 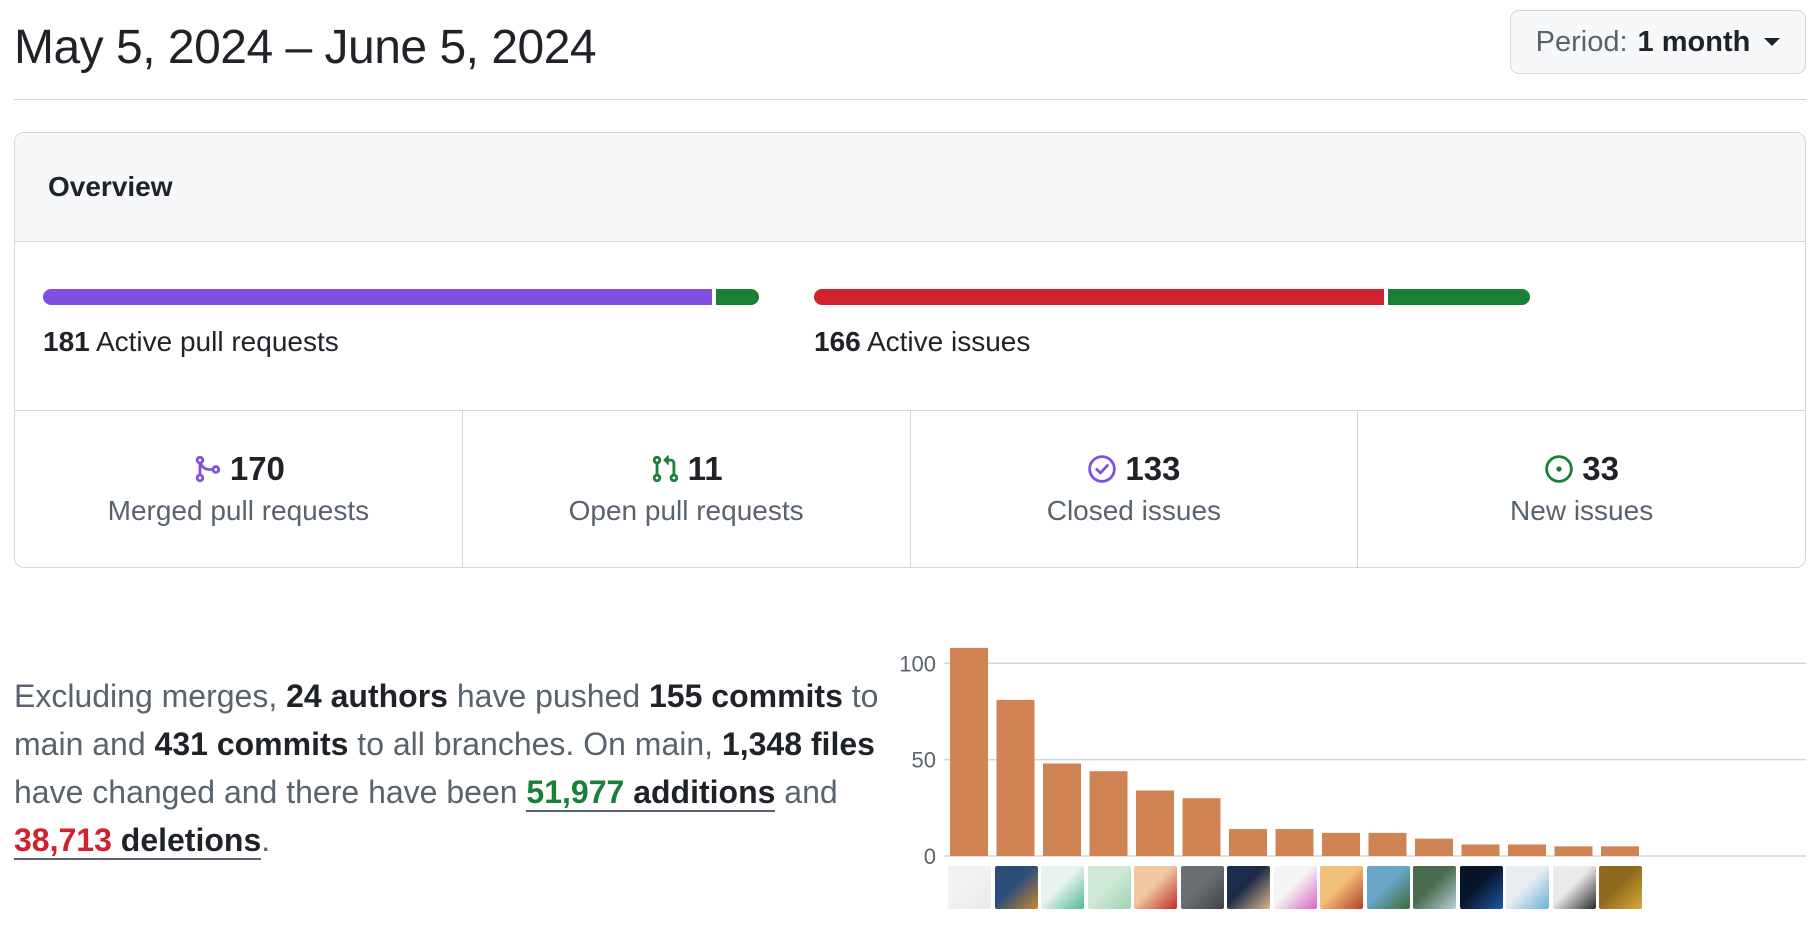 I want to click on stat-closed-issues: 133 Closed issues, so click(x=1135, y=489).